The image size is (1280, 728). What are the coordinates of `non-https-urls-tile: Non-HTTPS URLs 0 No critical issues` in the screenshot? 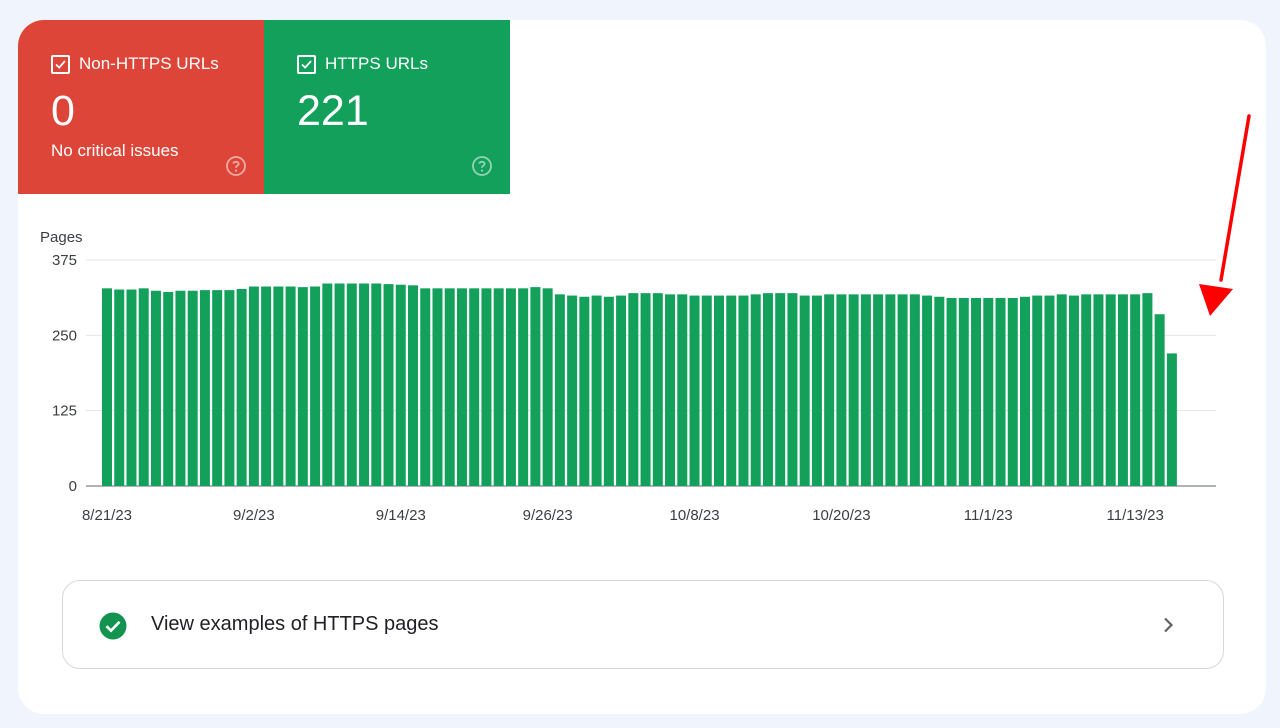 It's located at (141, 107).